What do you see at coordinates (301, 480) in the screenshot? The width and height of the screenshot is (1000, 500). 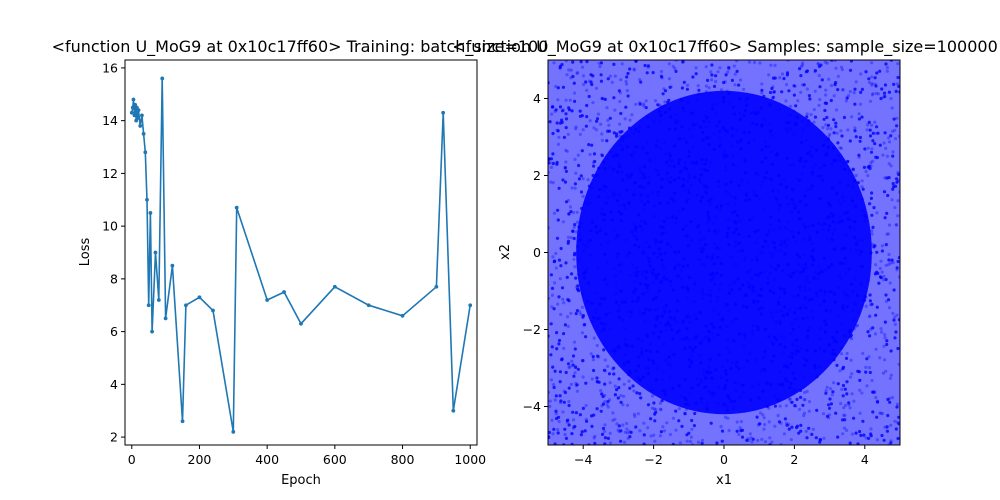 I see `loss-x-label: Epoch` at bounding box center [301, 480].